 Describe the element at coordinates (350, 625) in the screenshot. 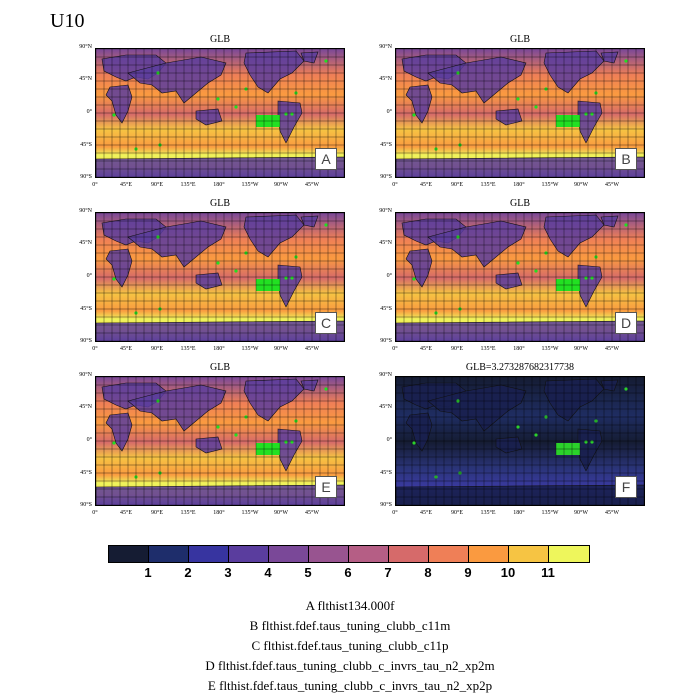

I see `legend-line: B flthist.fdef.taus_tuning_clubb_c11m` at that location.